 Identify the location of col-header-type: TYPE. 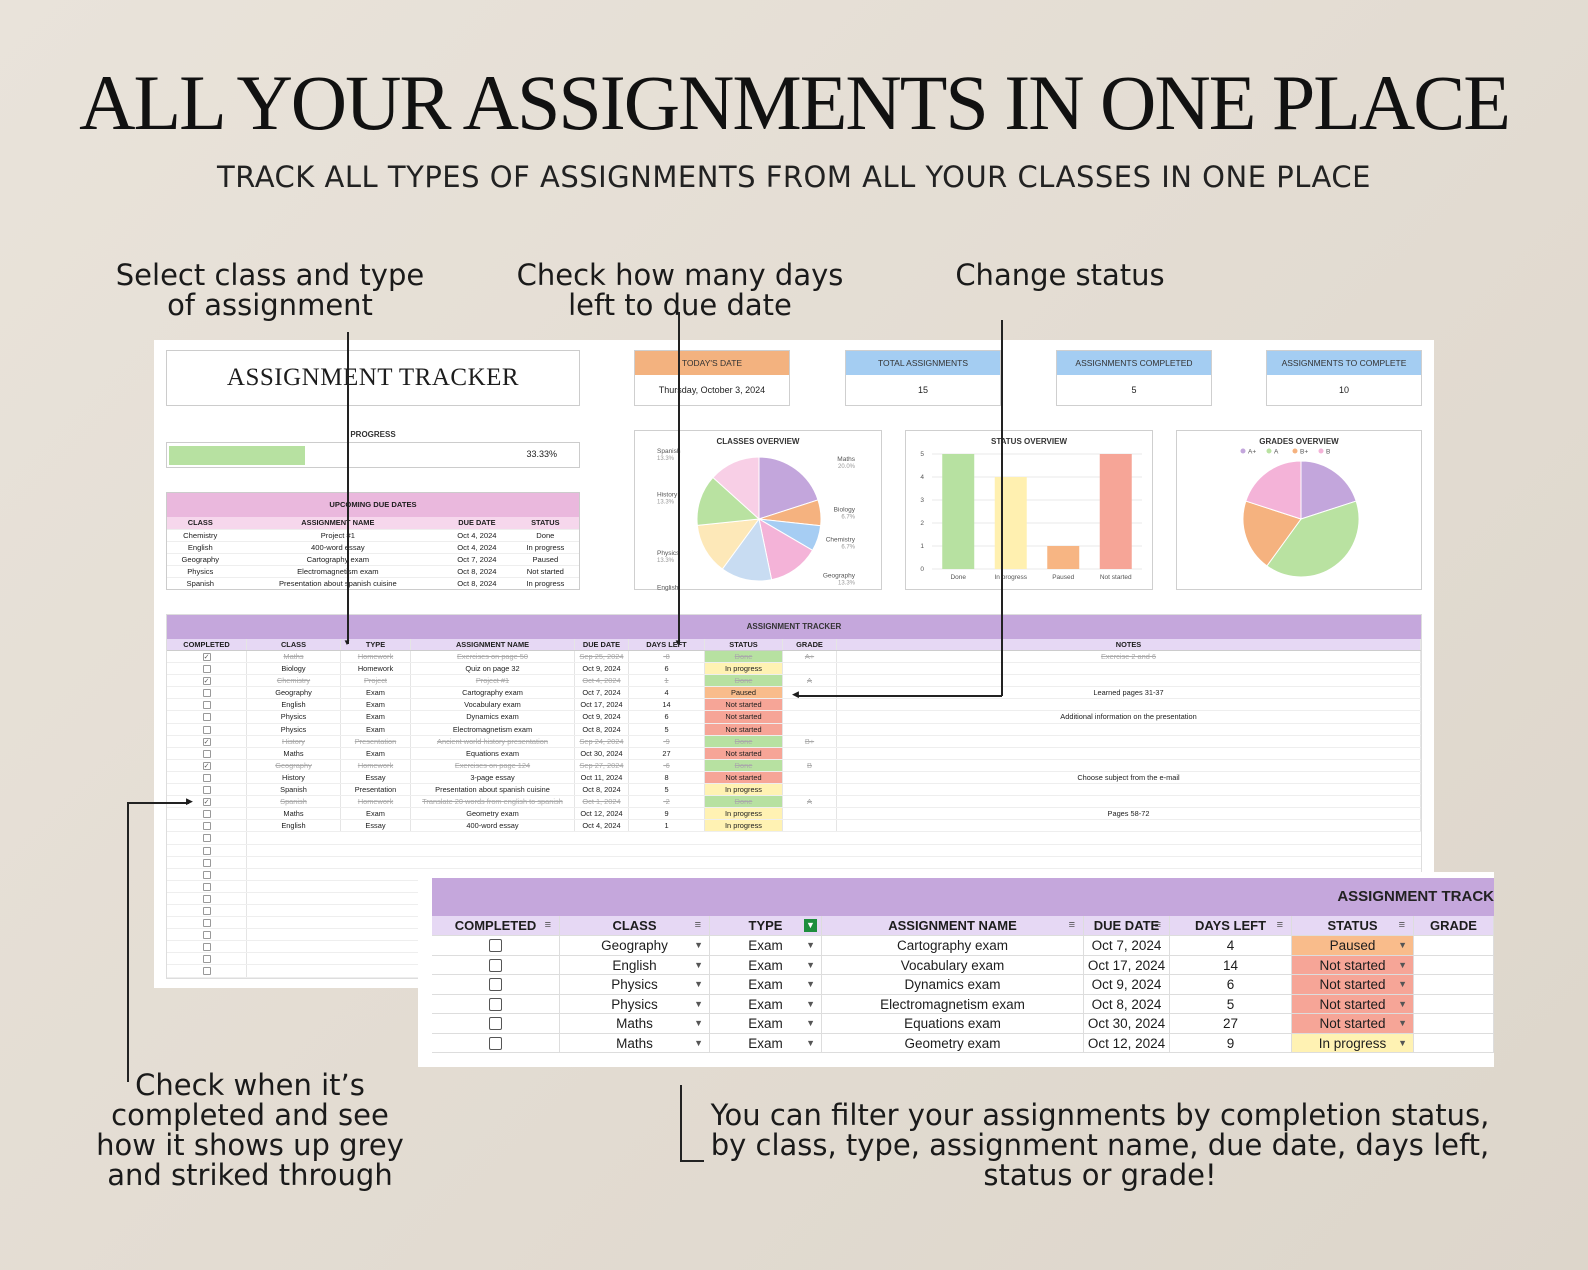
(376, 644).